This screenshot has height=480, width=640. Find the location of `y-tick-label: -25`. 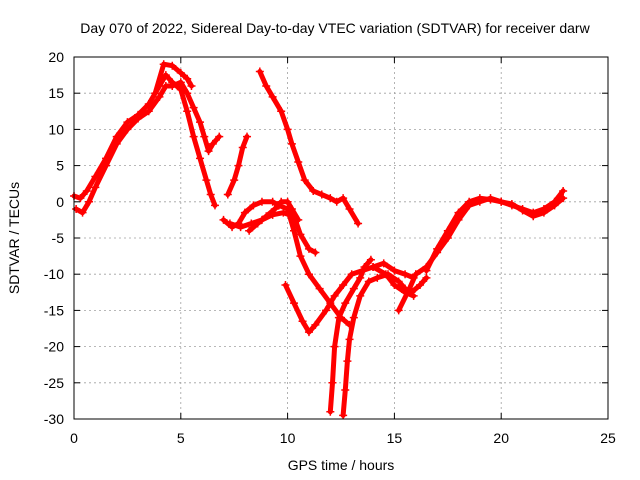

y-tick-label: -25 is located at coordinates (54, 383).